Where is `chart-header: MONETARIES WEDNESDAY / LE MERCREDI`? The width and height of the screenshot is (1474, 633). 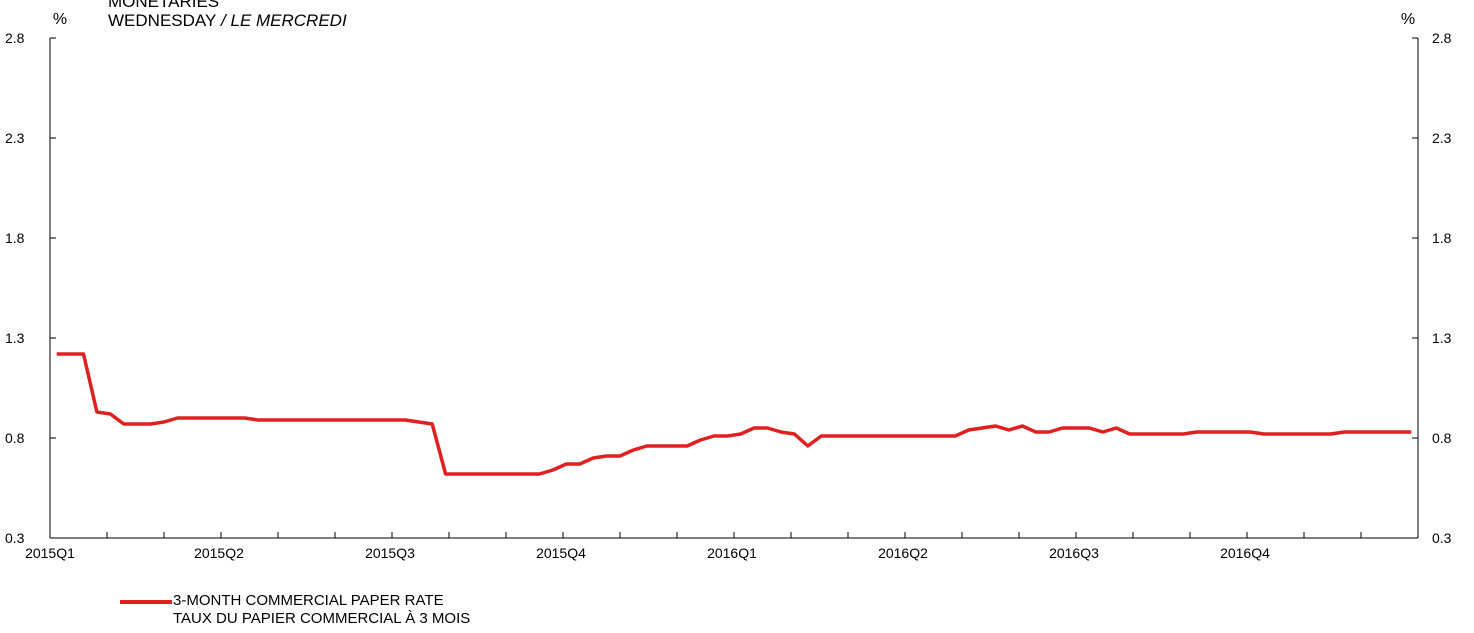
chart-header: MONETARIES WEDNESDAY / LE MERCREDI is located at coordinates (227, 15).